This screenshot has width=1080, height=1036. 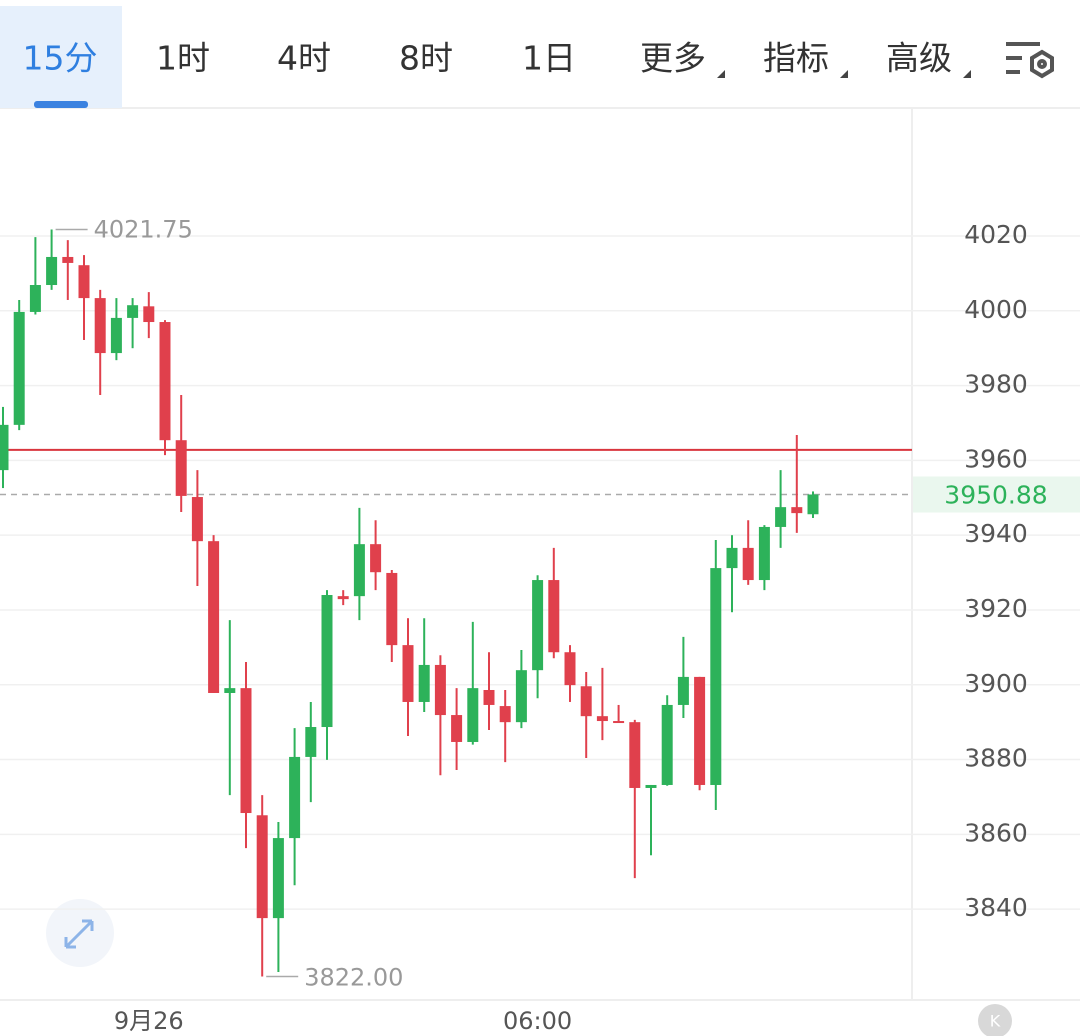 I want to click on x-tick-label: 9月26, so click(x=149, y=1021).